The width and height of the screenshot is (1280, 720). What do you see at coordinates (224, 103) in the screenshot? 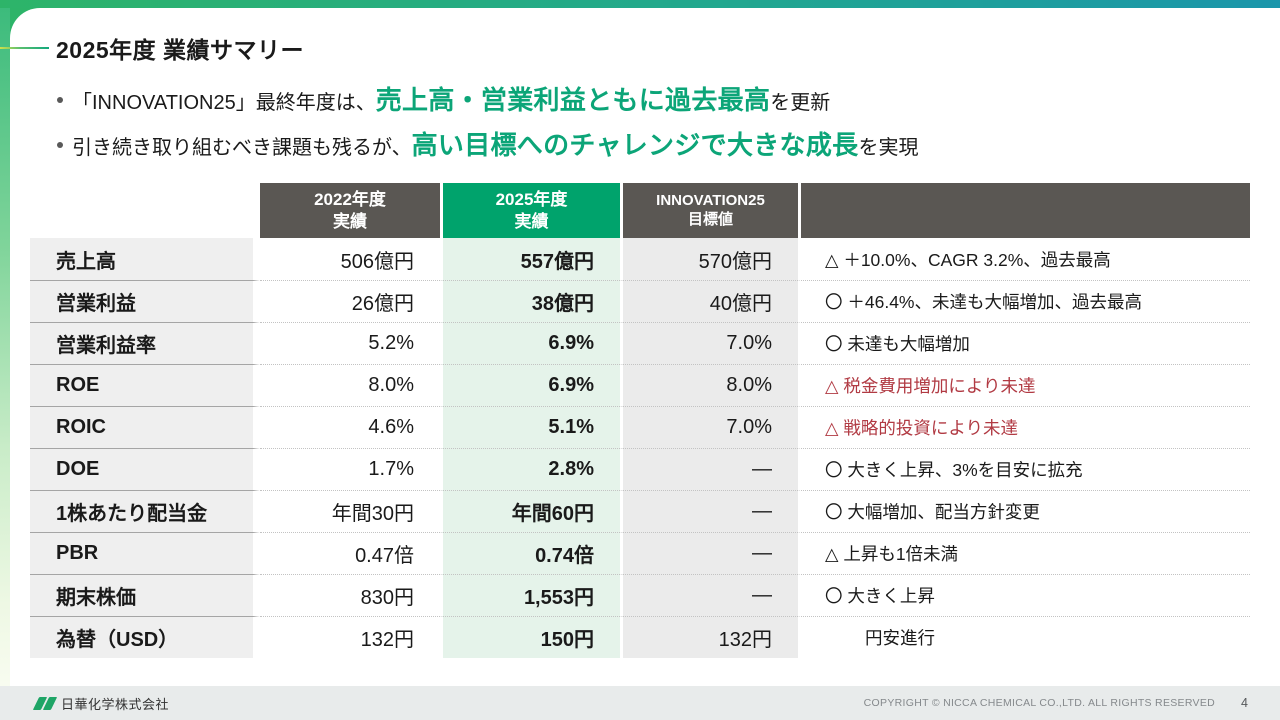
I see `bullet-text: 「INNOVATION25」最終年度は、` at bounding box center [224, 103].